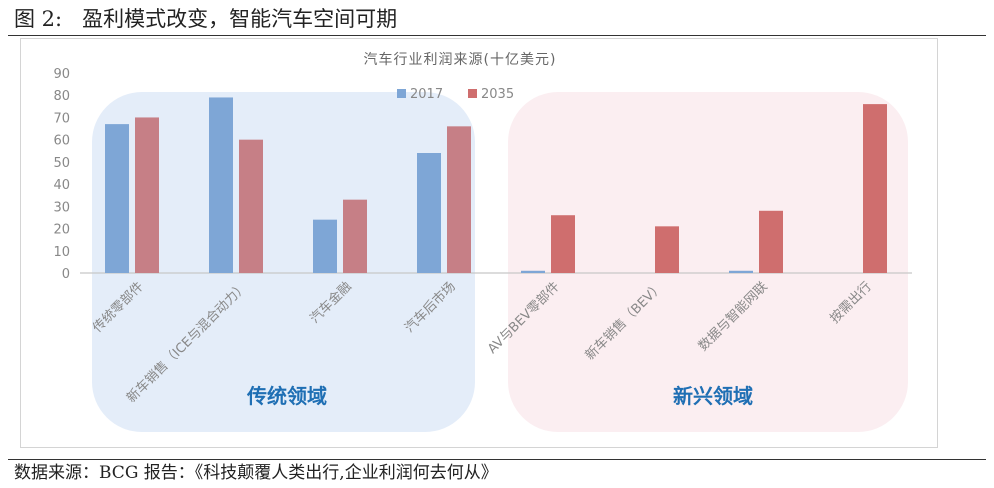 This screenshot has height=488, width=994. I want to click on y-tick-label: 20, so click(61, 230).